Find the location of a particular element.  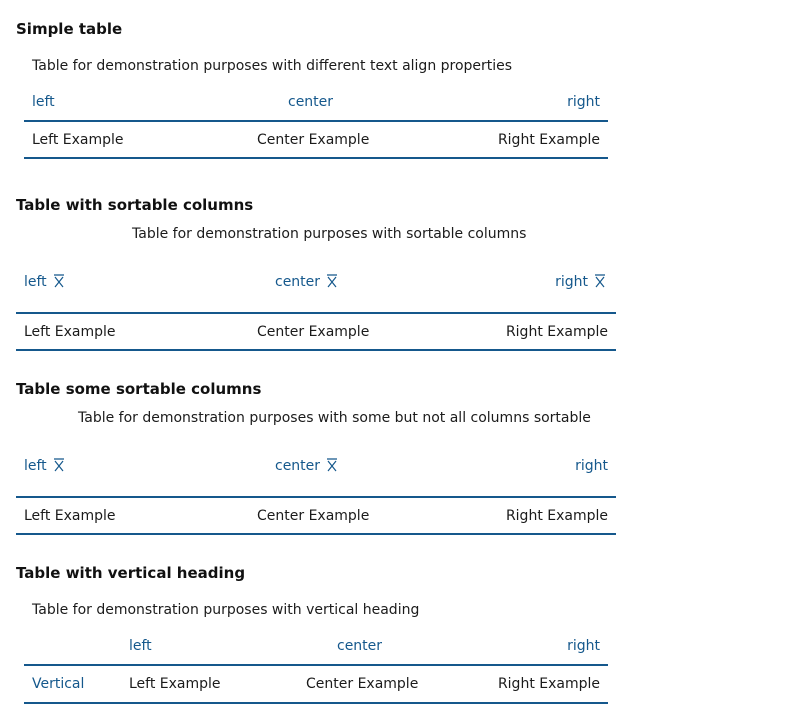

row-heading: Vertical is located at coordinates (58, 684).